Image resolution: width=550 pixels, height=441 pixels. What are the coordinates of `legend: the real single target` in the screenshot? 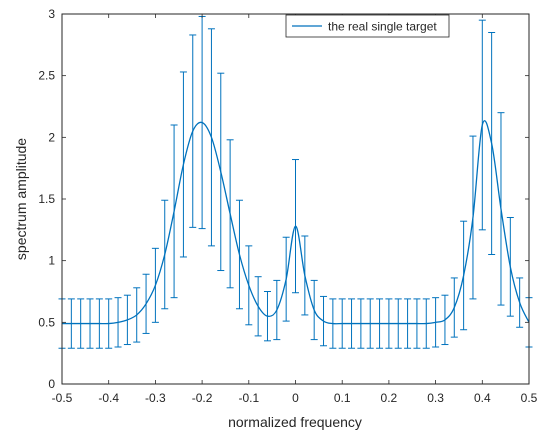 It's located at (367, 26).